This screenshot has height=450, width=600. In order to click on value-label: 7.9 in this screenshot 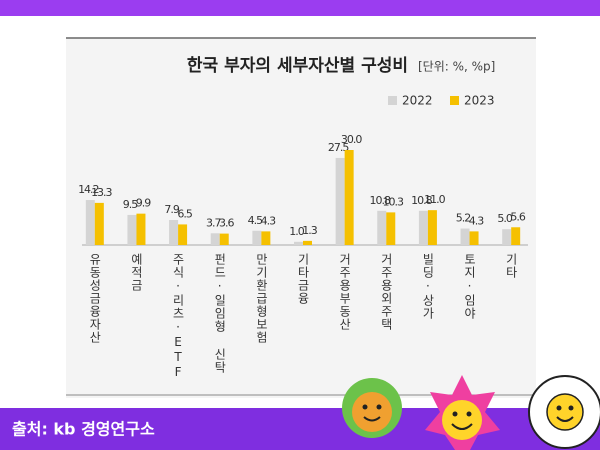, I will do `click(171, 209)`.